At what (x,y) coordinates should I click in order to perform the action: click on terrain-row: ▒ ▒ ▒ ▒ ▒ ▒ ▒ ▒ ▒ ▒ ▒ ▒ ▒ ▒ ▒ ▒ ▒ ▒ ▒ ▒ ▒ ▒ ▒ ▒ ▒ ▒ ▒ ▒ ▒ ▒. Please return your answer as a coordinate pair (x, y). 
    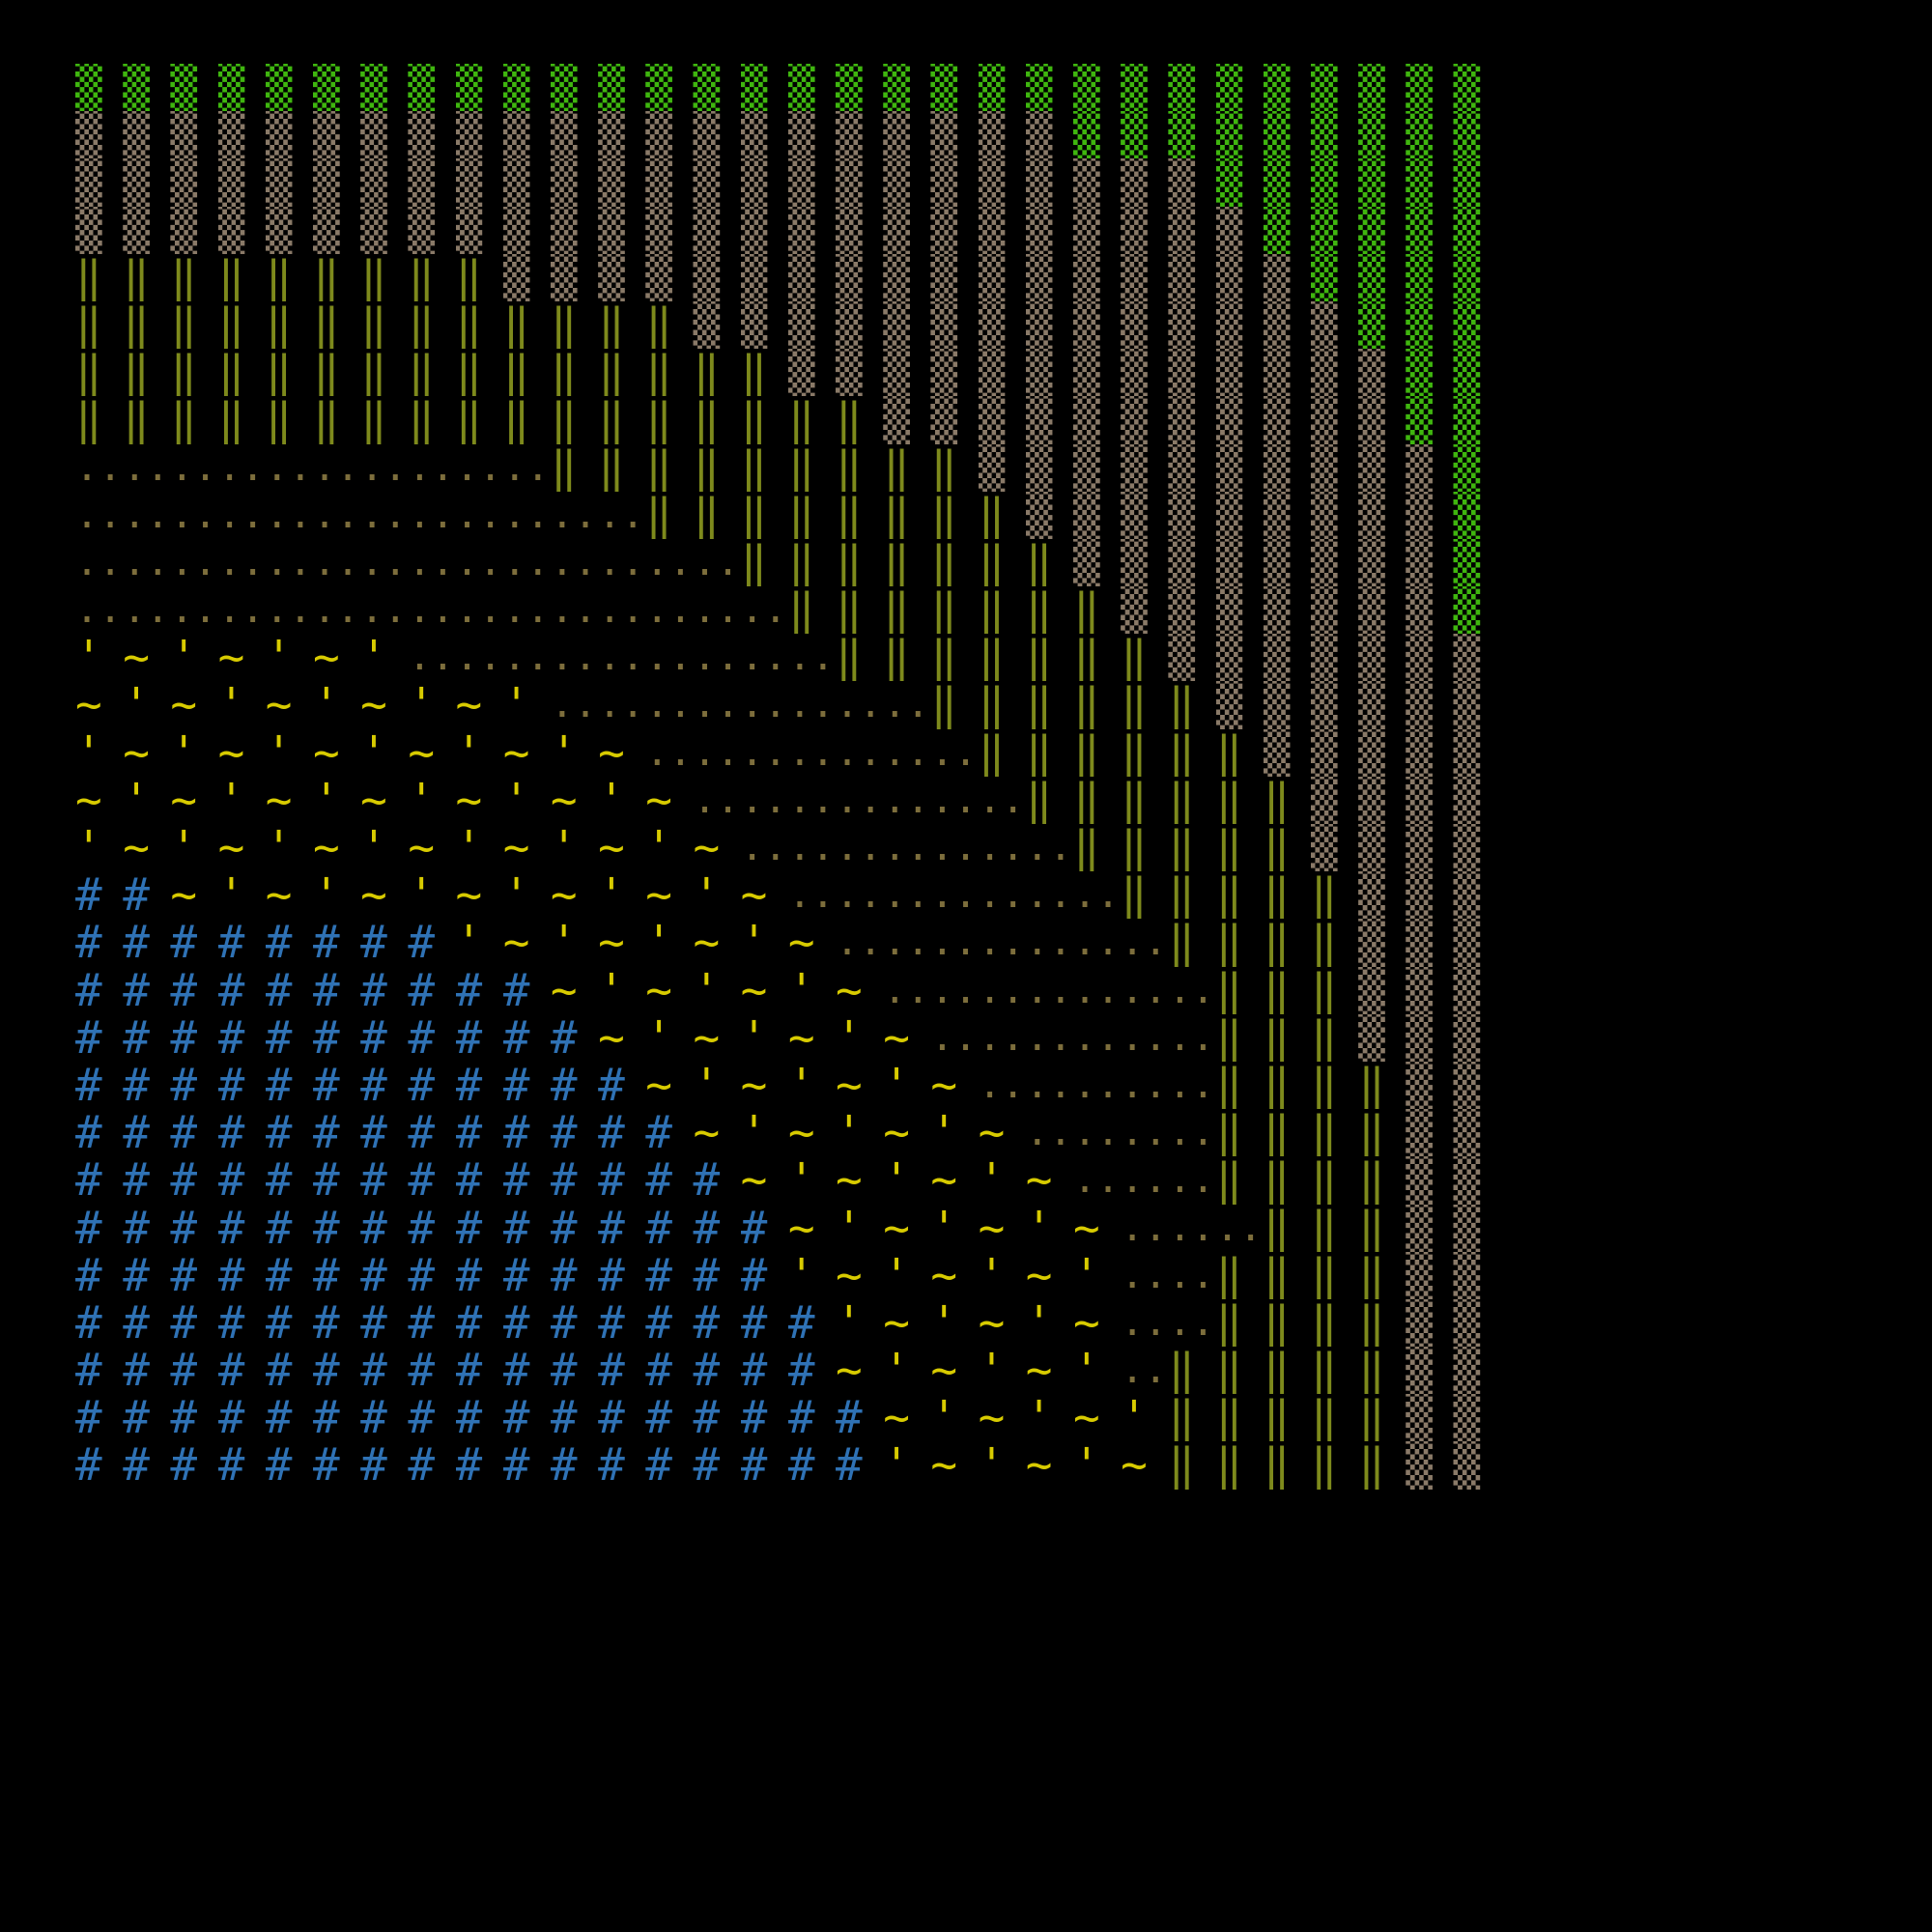
    Looking at the image, I should click on (788, 182).